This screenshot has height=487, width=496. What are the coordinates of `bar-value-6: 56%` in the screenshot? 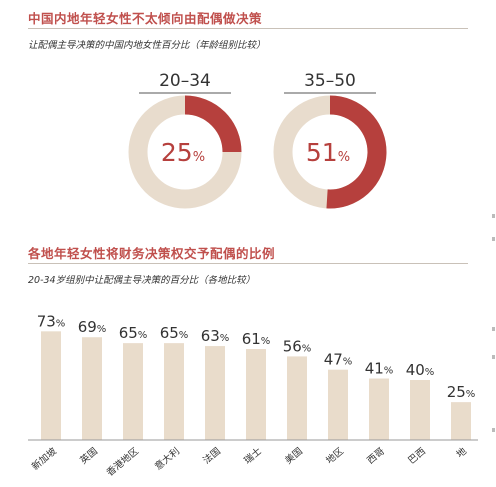 It's located at (297, 346).